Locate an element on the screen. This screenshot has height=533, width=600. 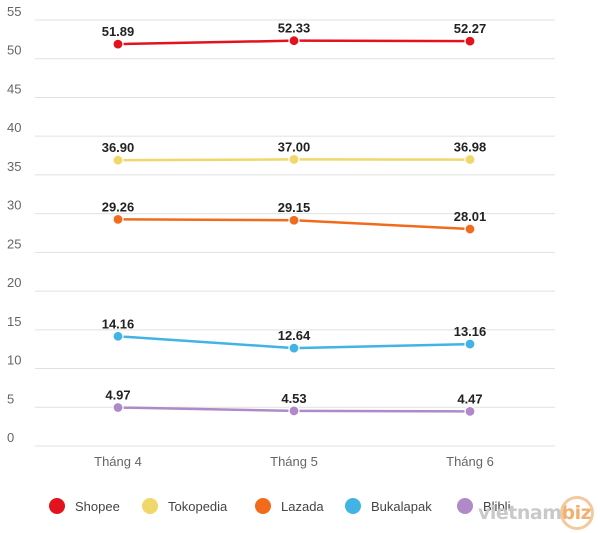
y-tick-label: 20 is located at coordinates (14, 282).